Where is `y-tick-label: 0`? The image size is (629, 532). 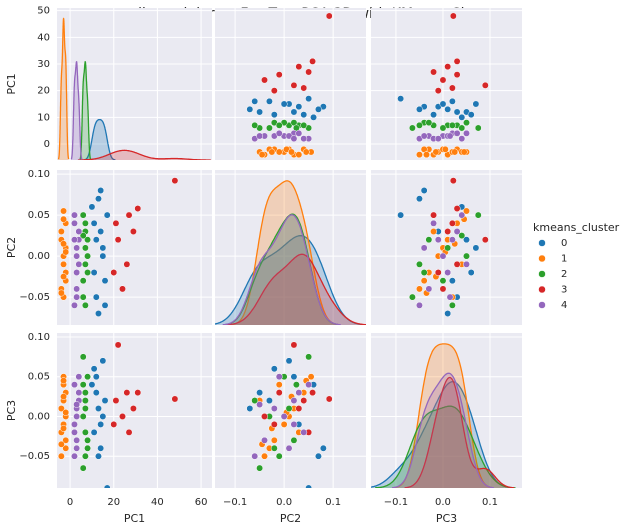 y-tick-label: 0 is located at coordinates (47, 144).